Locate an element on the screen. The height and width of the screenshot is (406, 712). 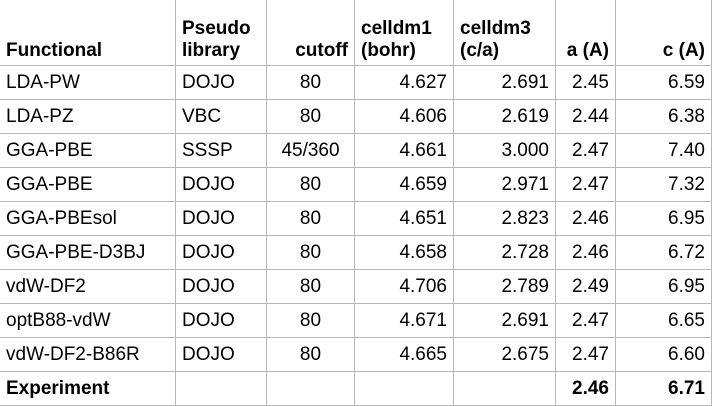
table-row: GGA-PBE DOJO 80 4.659 2.971 2.47 7.32 is located at coordinates (356, 184).